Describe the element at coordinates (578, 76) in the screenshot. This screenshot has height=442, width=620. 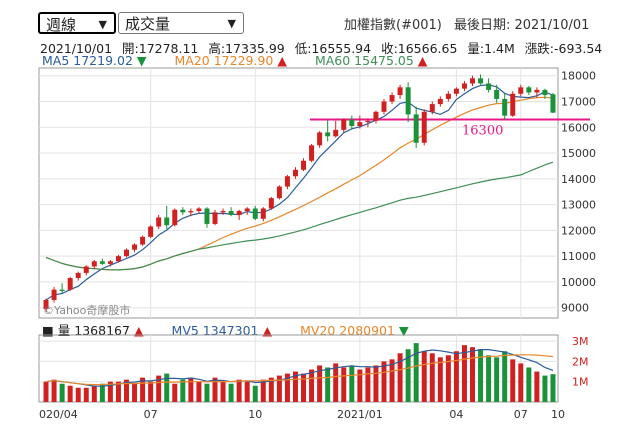
I see `price-tick-label: 18000` at that location.